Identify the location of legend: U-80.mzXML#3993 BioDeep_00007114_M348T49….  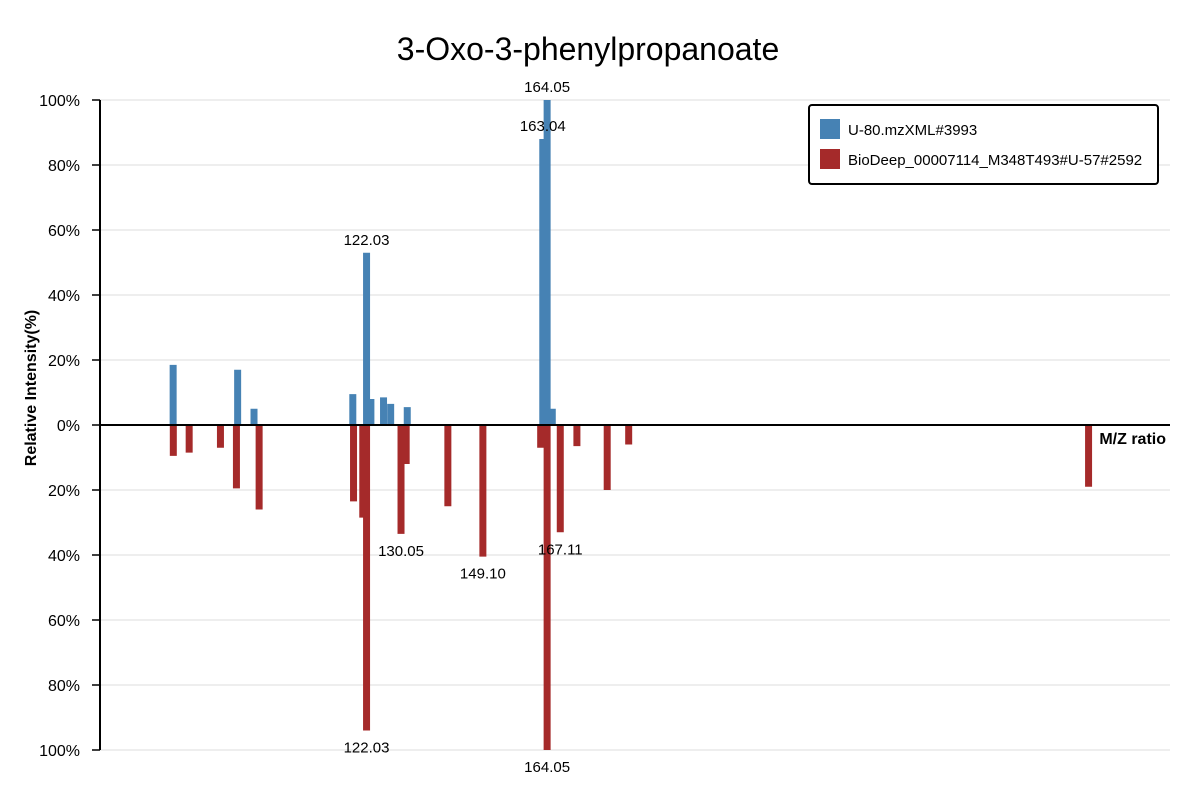
(983, 144).